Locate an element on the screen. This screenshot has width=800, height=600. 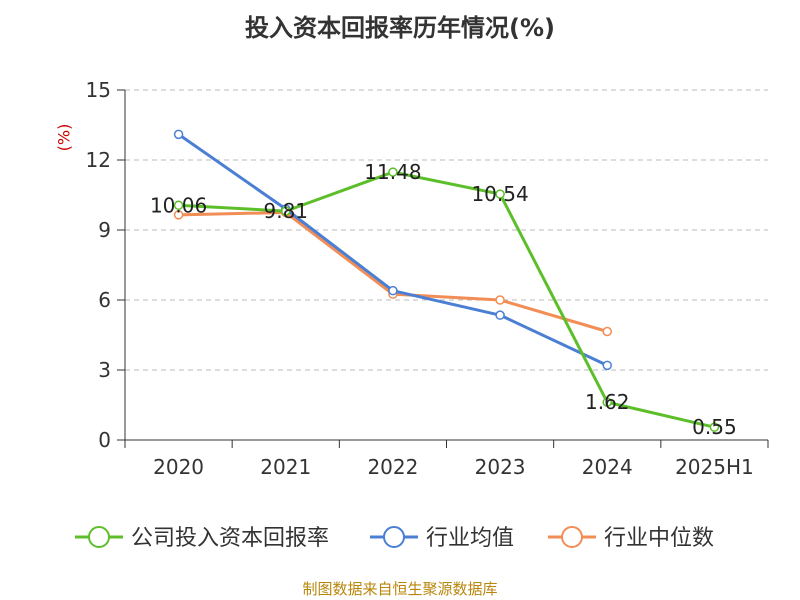
chart-title: 投入资本回报率历年情况(%) is located at coordinates (400, 28).